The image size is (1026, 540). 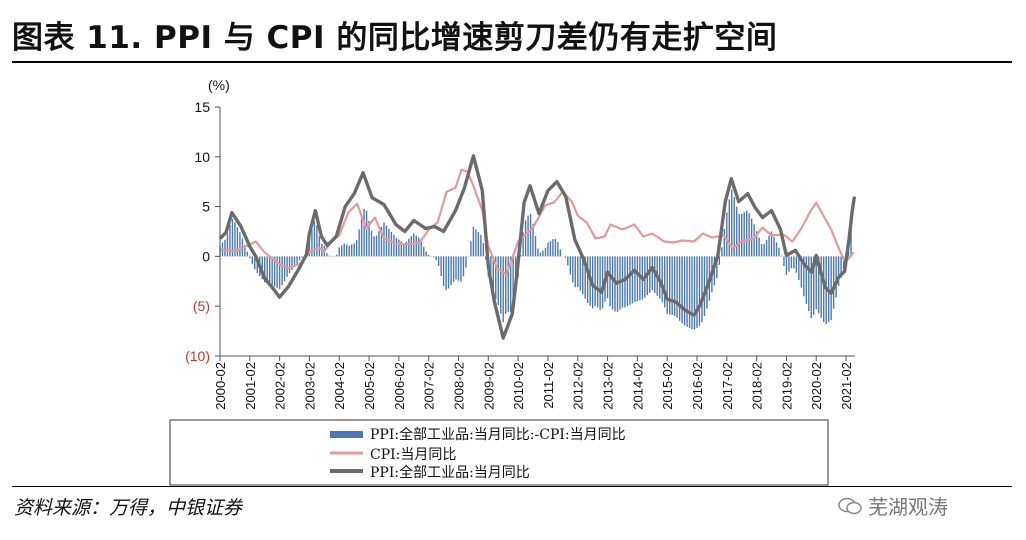 What do you see at coordinates (697, 386) in the screenshot?
I see `x-tick-label: 2016-02` at bounding box center [697, 386].